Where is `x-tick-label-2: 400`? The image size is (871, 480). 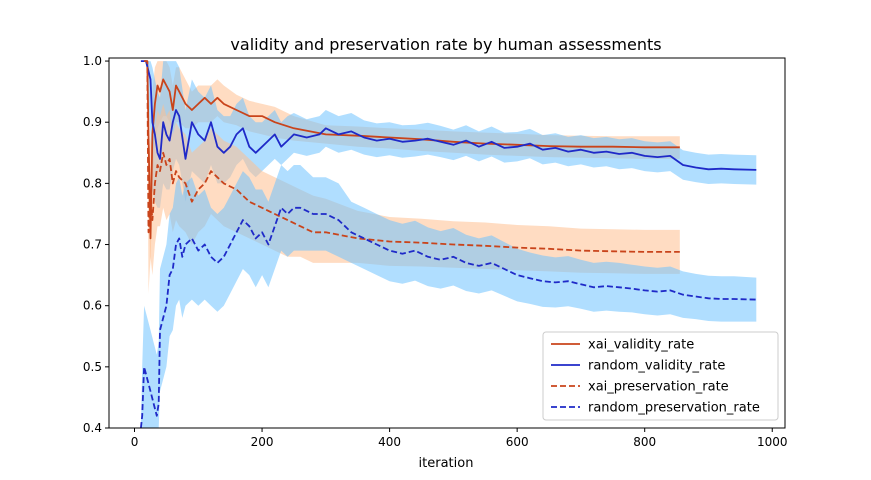 x-tick-label-2: 400 is located at coordinates (389, 442).